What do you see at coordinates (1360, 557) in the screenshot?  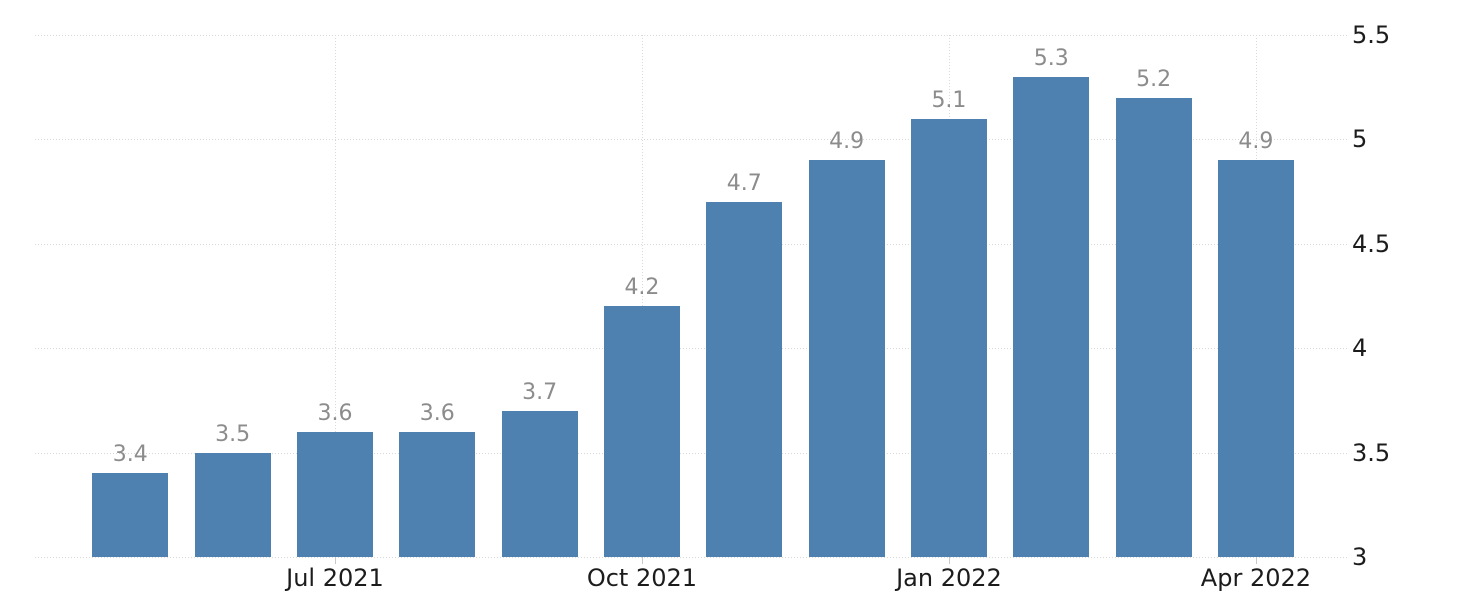 I see `y-axis-tick-label: 3` at bounding box center [1360, 557].